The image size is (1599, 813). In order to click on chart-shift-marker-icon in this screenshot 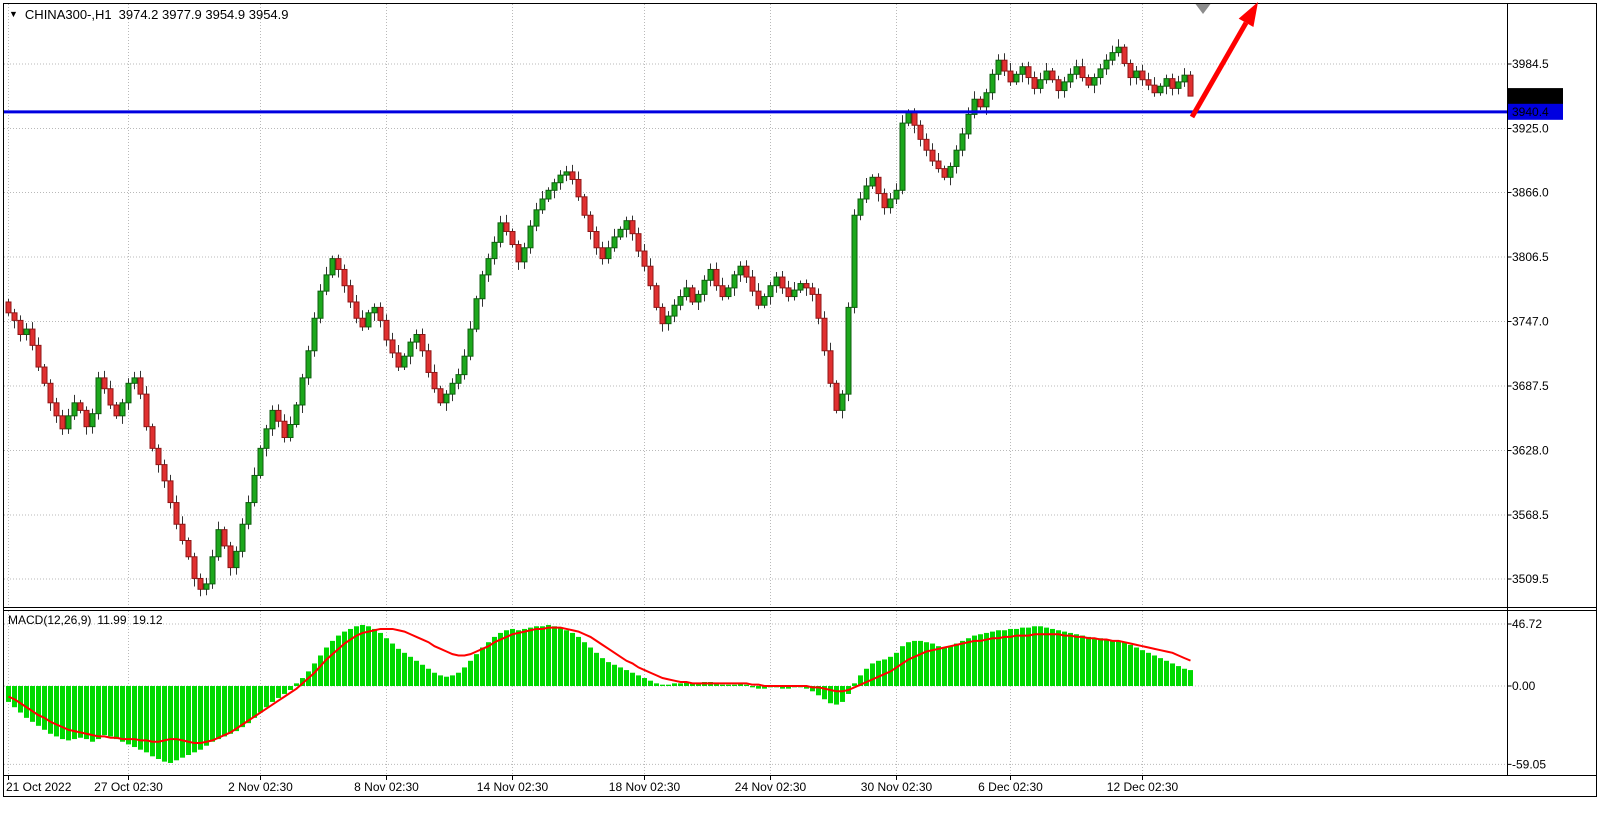, I will do `click(1203, 9)`.